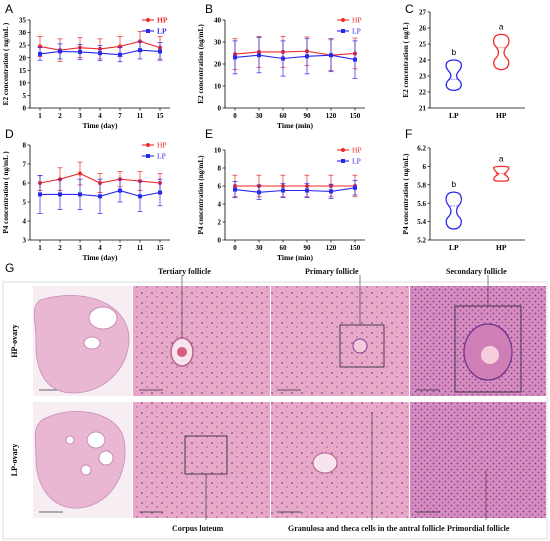 The width and height of the screenshot is (550, 541). What do you see at coordinates (25, 146) in the screenshot?
I see `y-tick-label: 8` at bounding box center [25, 146].